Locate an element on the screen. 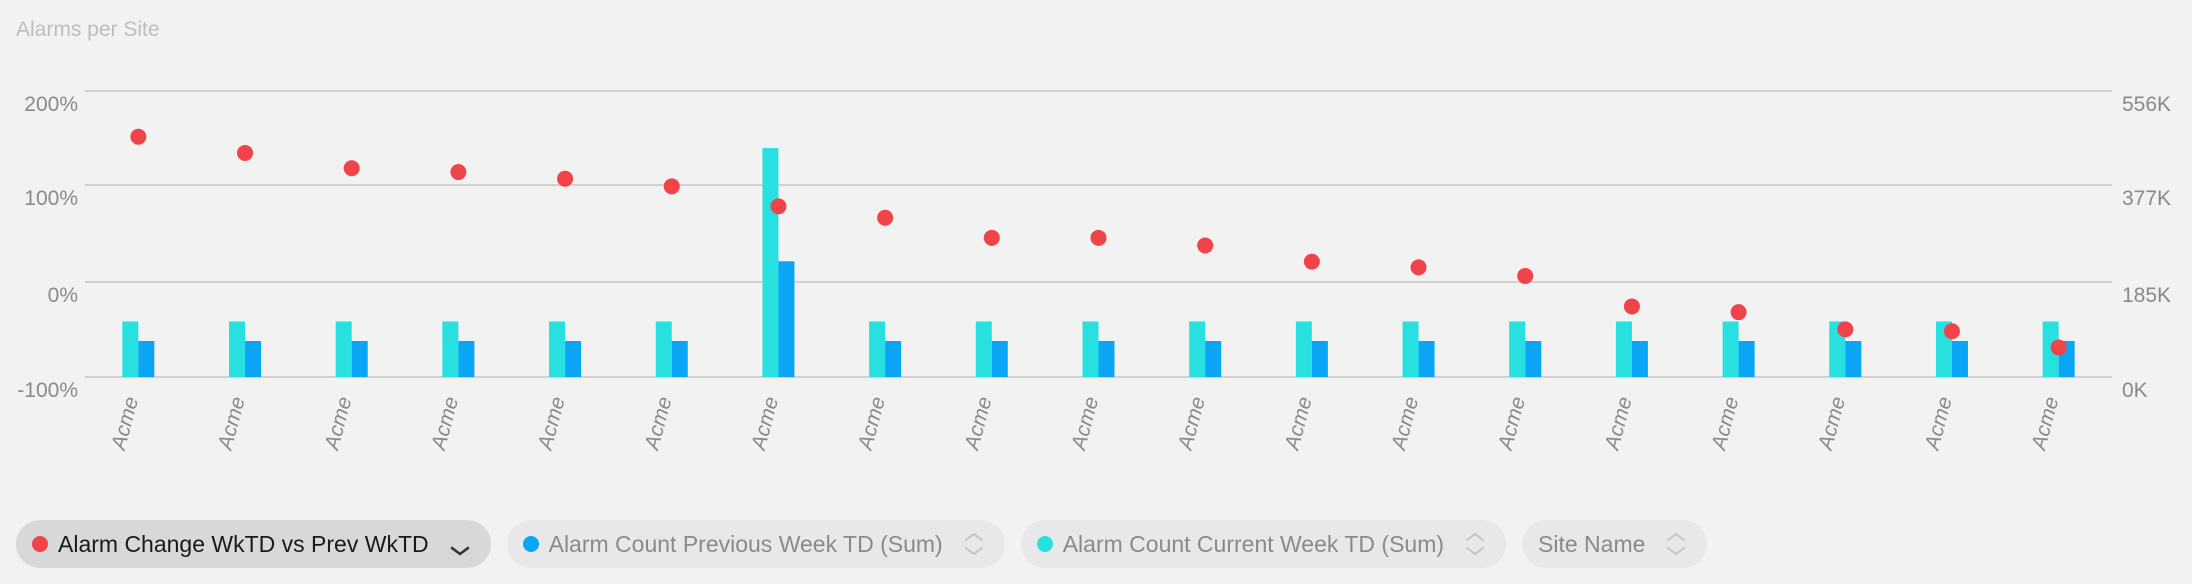 This screenshot has height=584, width=2192. legend-chip-alarm-change: Alarm Change WkTD vs Prev WkTD is located at coordinates (253, 544).